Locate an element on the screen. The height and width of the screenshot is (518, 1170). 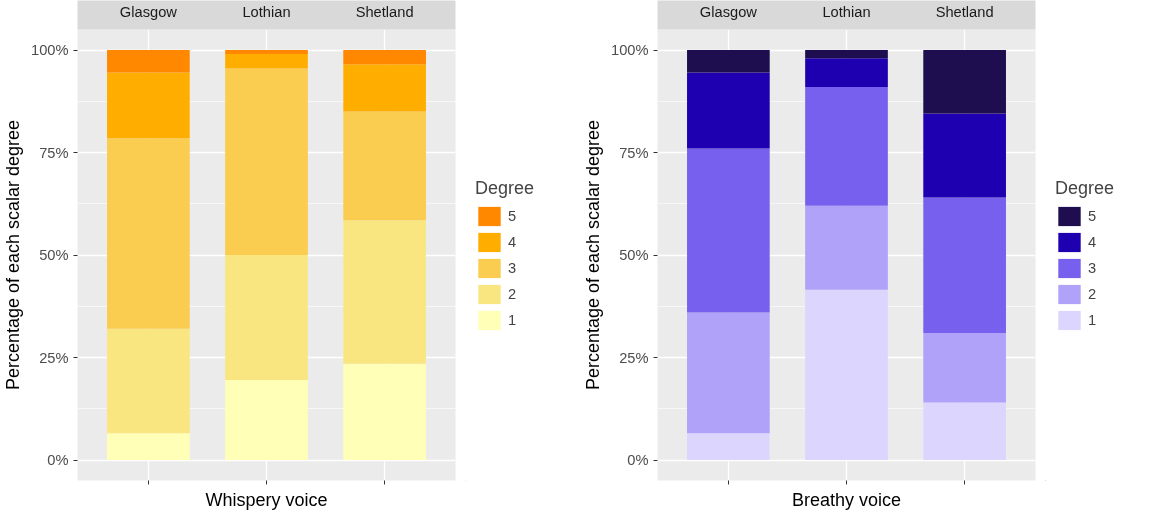
x-axis-title: Breathy voice is located at coordinates (846, 499).